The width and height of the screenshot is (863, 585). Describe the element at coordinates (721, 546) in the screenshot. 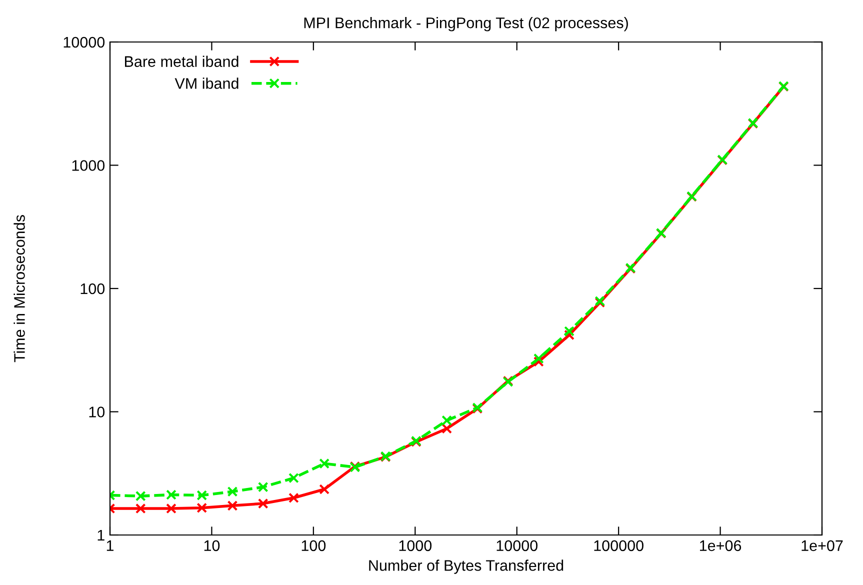

I see `x-tick-label: 1e+06` at that location.